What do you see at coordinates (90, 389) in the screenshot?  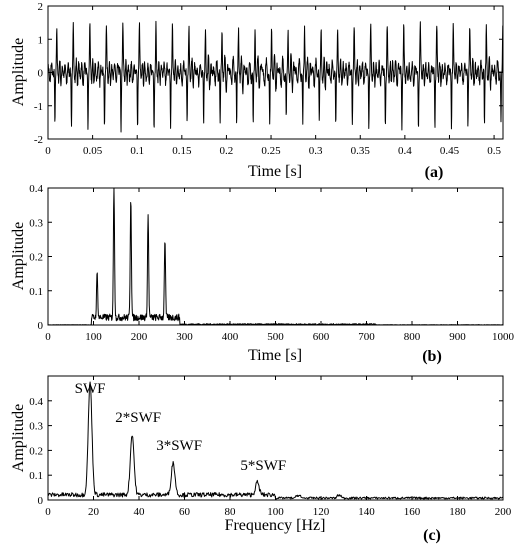 I see `peak-annotation: SWF` at bounding box center [90, 389].